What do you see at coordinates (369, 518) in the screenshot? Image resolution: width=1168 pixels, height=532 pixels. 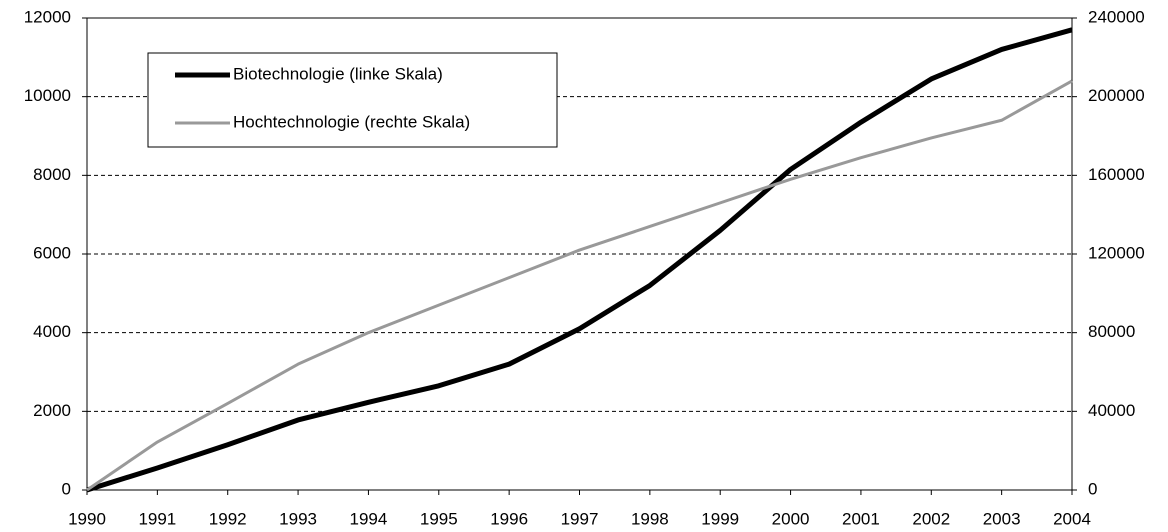 I see `x-tick-label: 1994` at bounding box center [369, 518].